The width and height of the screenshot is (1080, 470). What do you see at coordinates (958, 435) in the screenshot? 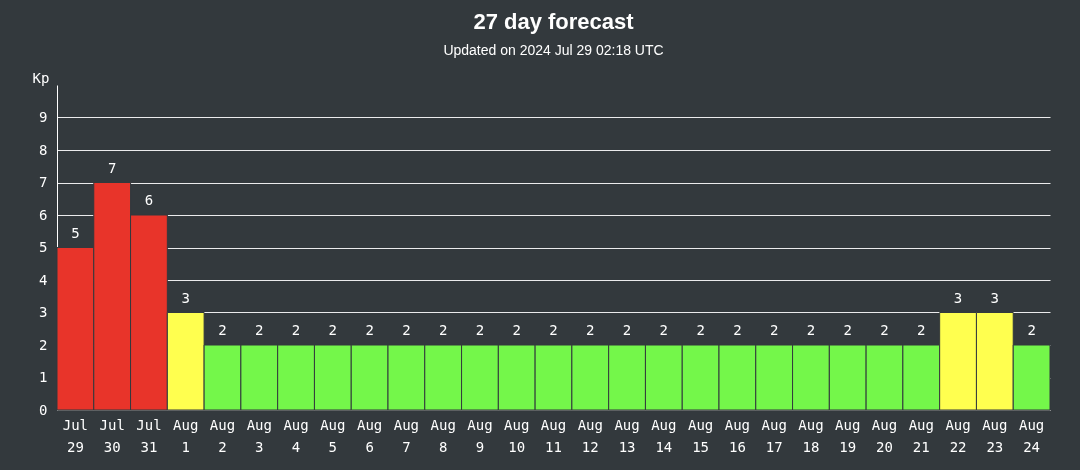
I see `x-tick-label: Aug 22` at bounding box center [958, 435].